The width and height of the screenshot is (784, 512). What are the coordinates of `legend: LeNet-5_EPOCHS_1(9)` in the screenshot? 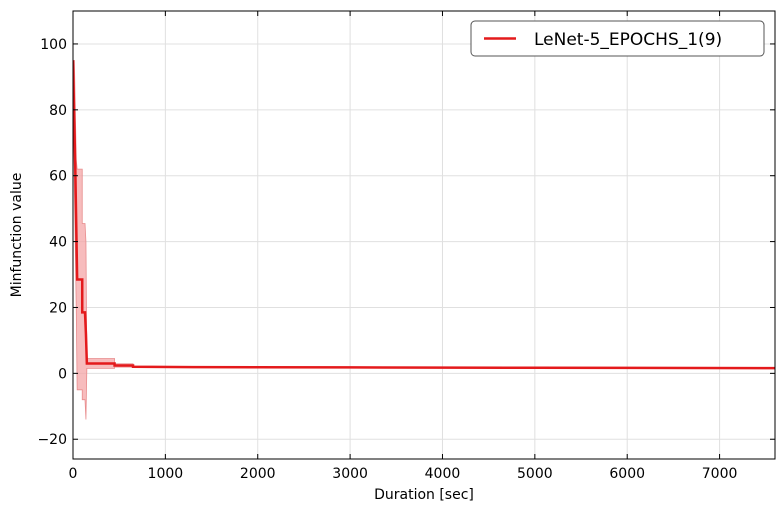 It's located at (617, 38).